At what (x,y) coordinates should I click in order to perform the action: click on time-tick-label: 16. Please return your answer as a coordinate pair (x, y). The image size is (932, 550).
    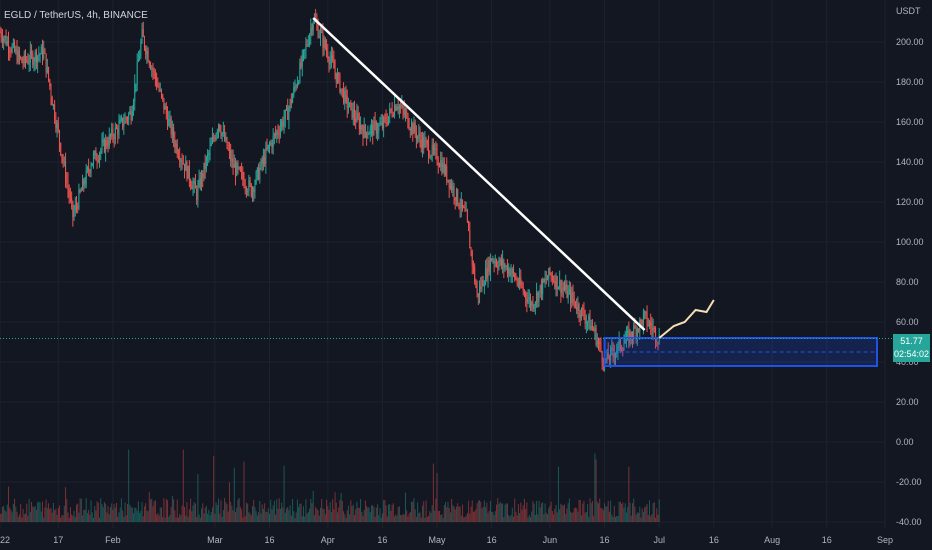
    Looking at the image, I should click on (382, 540).